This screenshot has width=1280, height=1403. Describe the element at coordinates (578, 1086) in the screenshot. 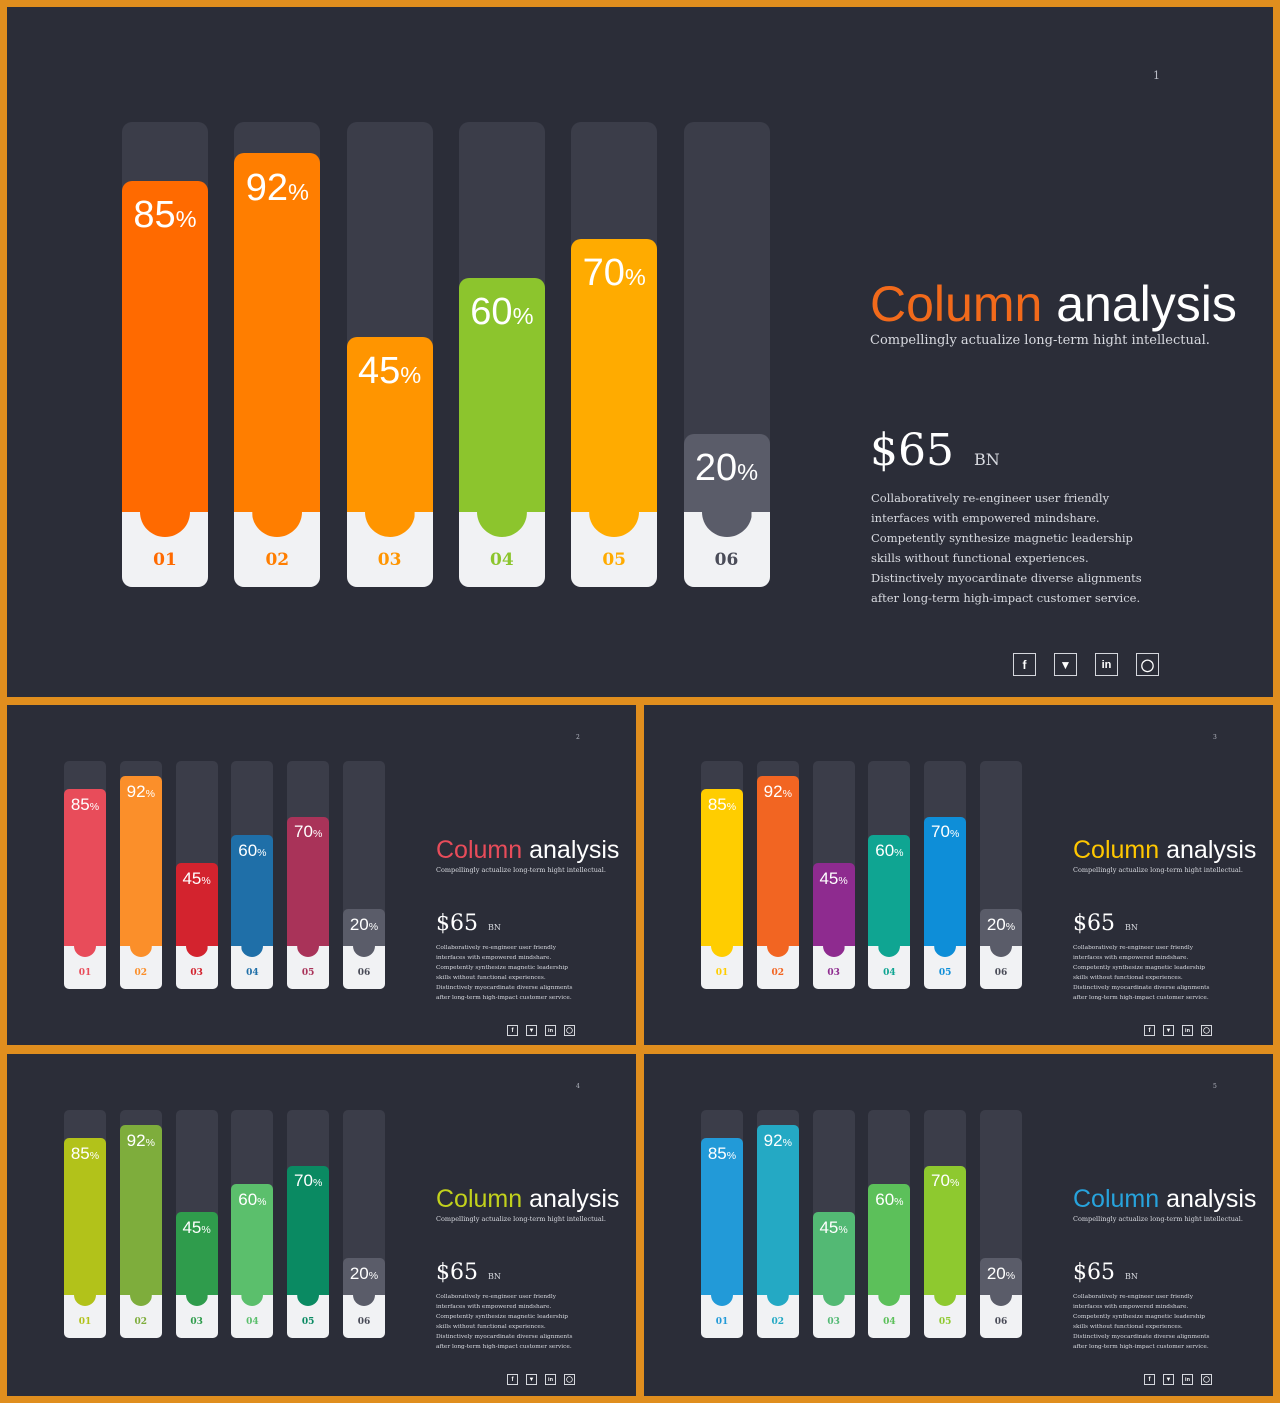

I see `page-number: 4` at that location.